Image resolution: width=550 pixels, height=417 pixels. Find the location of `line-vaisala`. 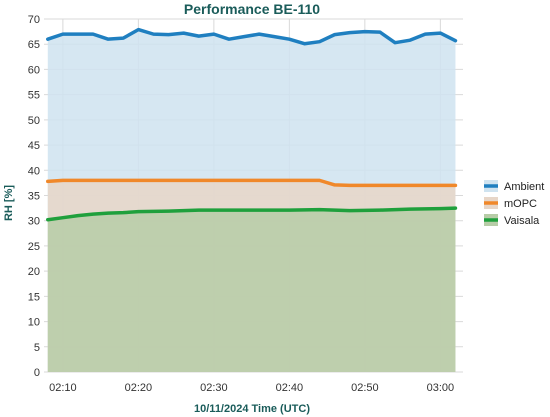

line-vaisala is located at coordinates (252, 214).